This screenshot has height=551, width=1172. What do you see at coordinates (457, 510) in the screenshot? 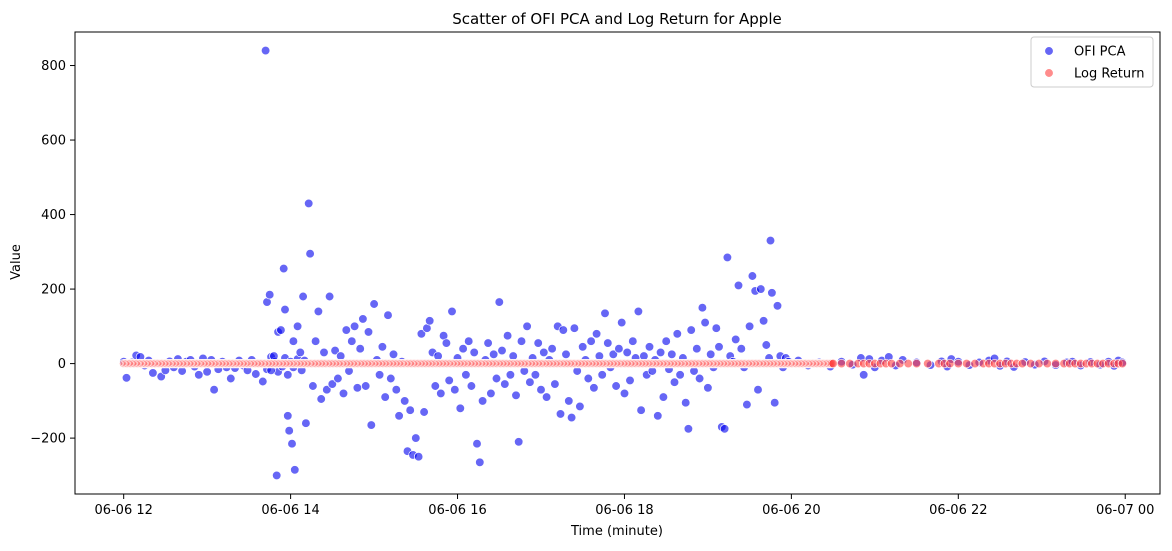
I see `x-tick-label: 06-06 16` at bounding box center [457, 510].